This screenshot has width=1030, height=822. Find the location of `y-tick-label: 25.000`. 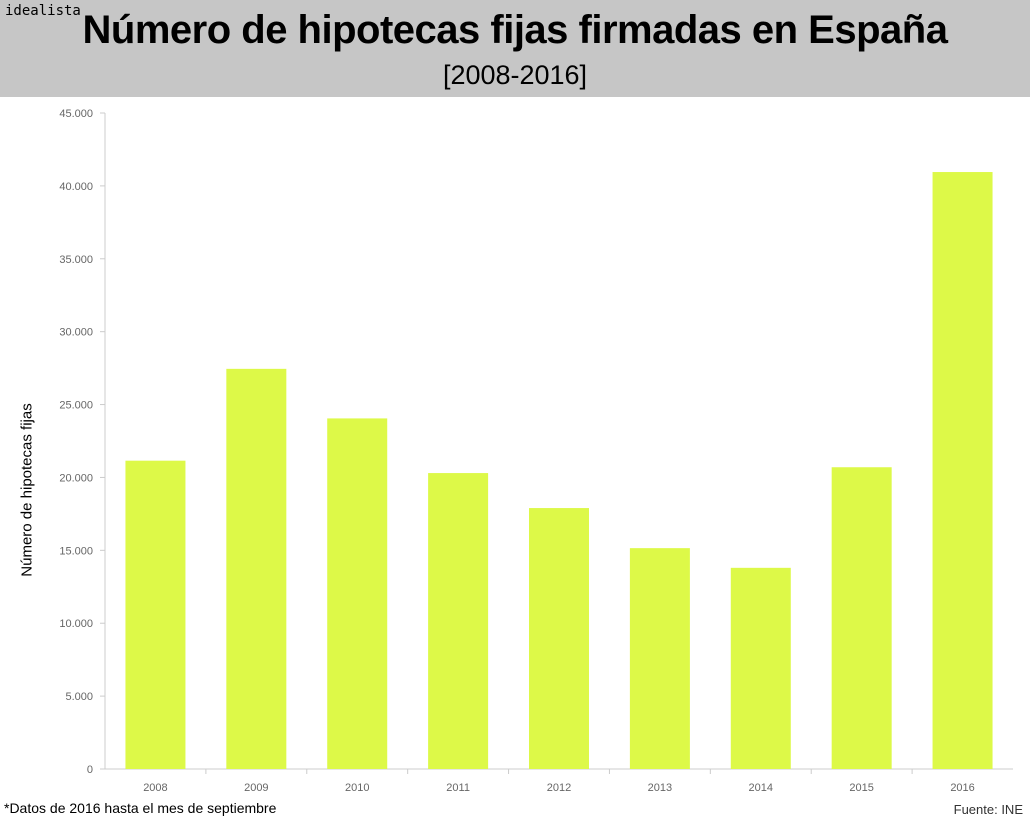

y-tick-label: 25.000 is located at coordinates (76, 406).